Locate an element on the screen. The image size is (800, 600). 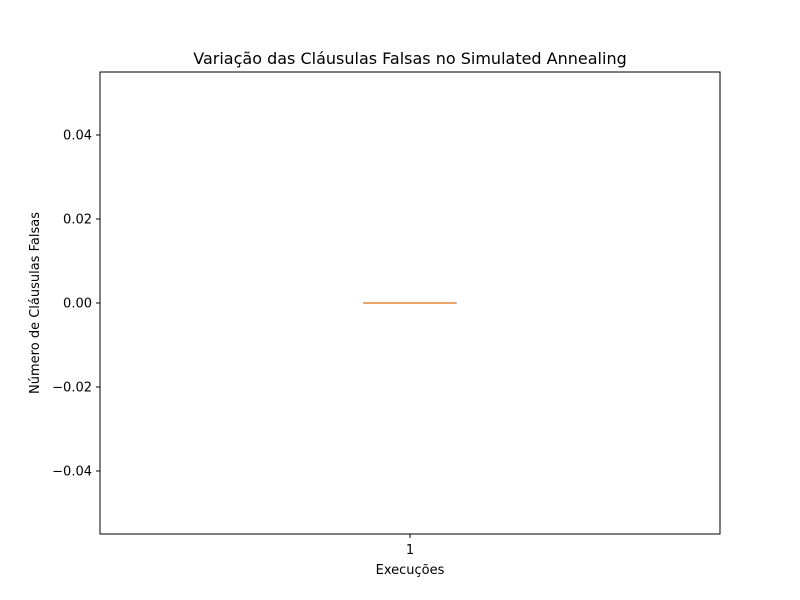
x-tick-label: 1 is located at coordinates (410, 550).